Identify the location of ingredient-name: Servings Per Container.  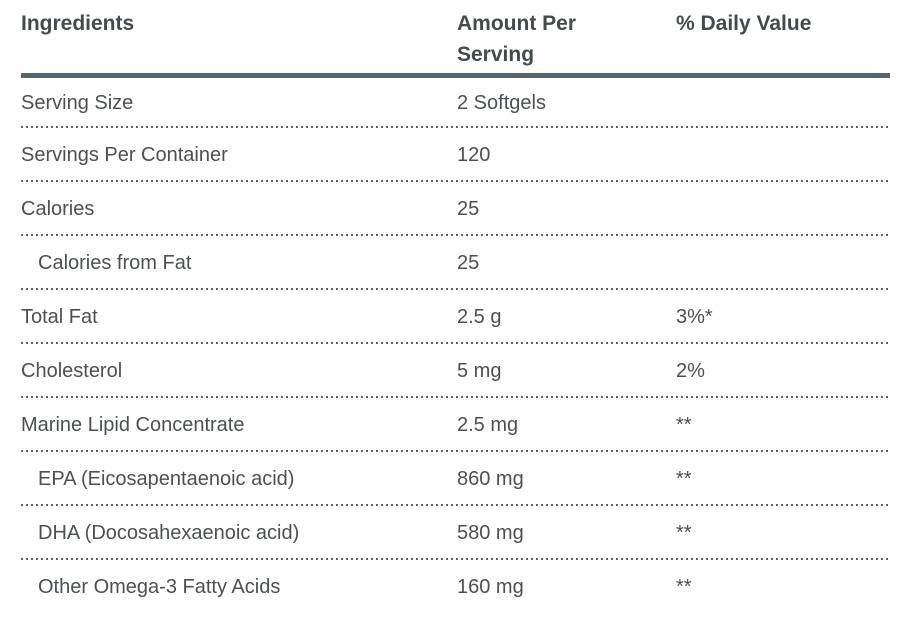
(124, 154).